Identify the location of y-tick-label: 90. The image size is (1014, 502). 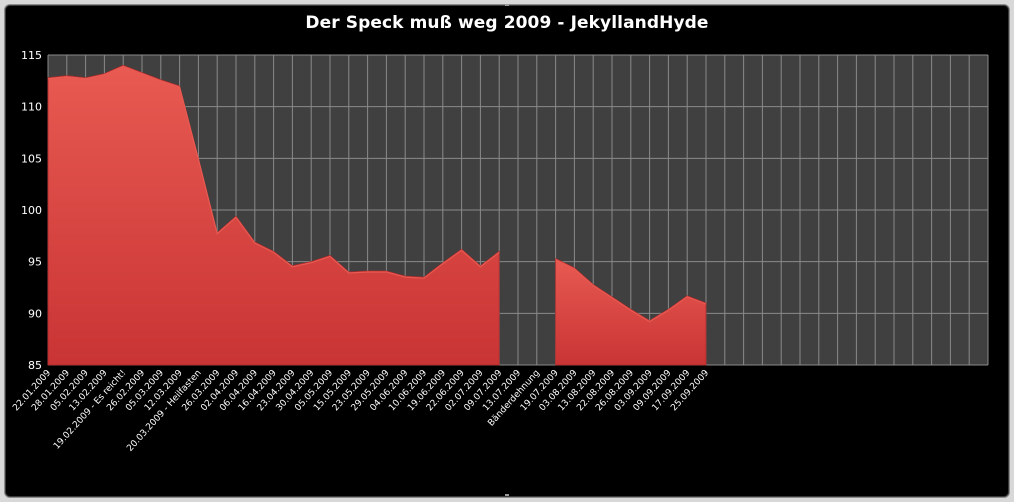
(35, 313).